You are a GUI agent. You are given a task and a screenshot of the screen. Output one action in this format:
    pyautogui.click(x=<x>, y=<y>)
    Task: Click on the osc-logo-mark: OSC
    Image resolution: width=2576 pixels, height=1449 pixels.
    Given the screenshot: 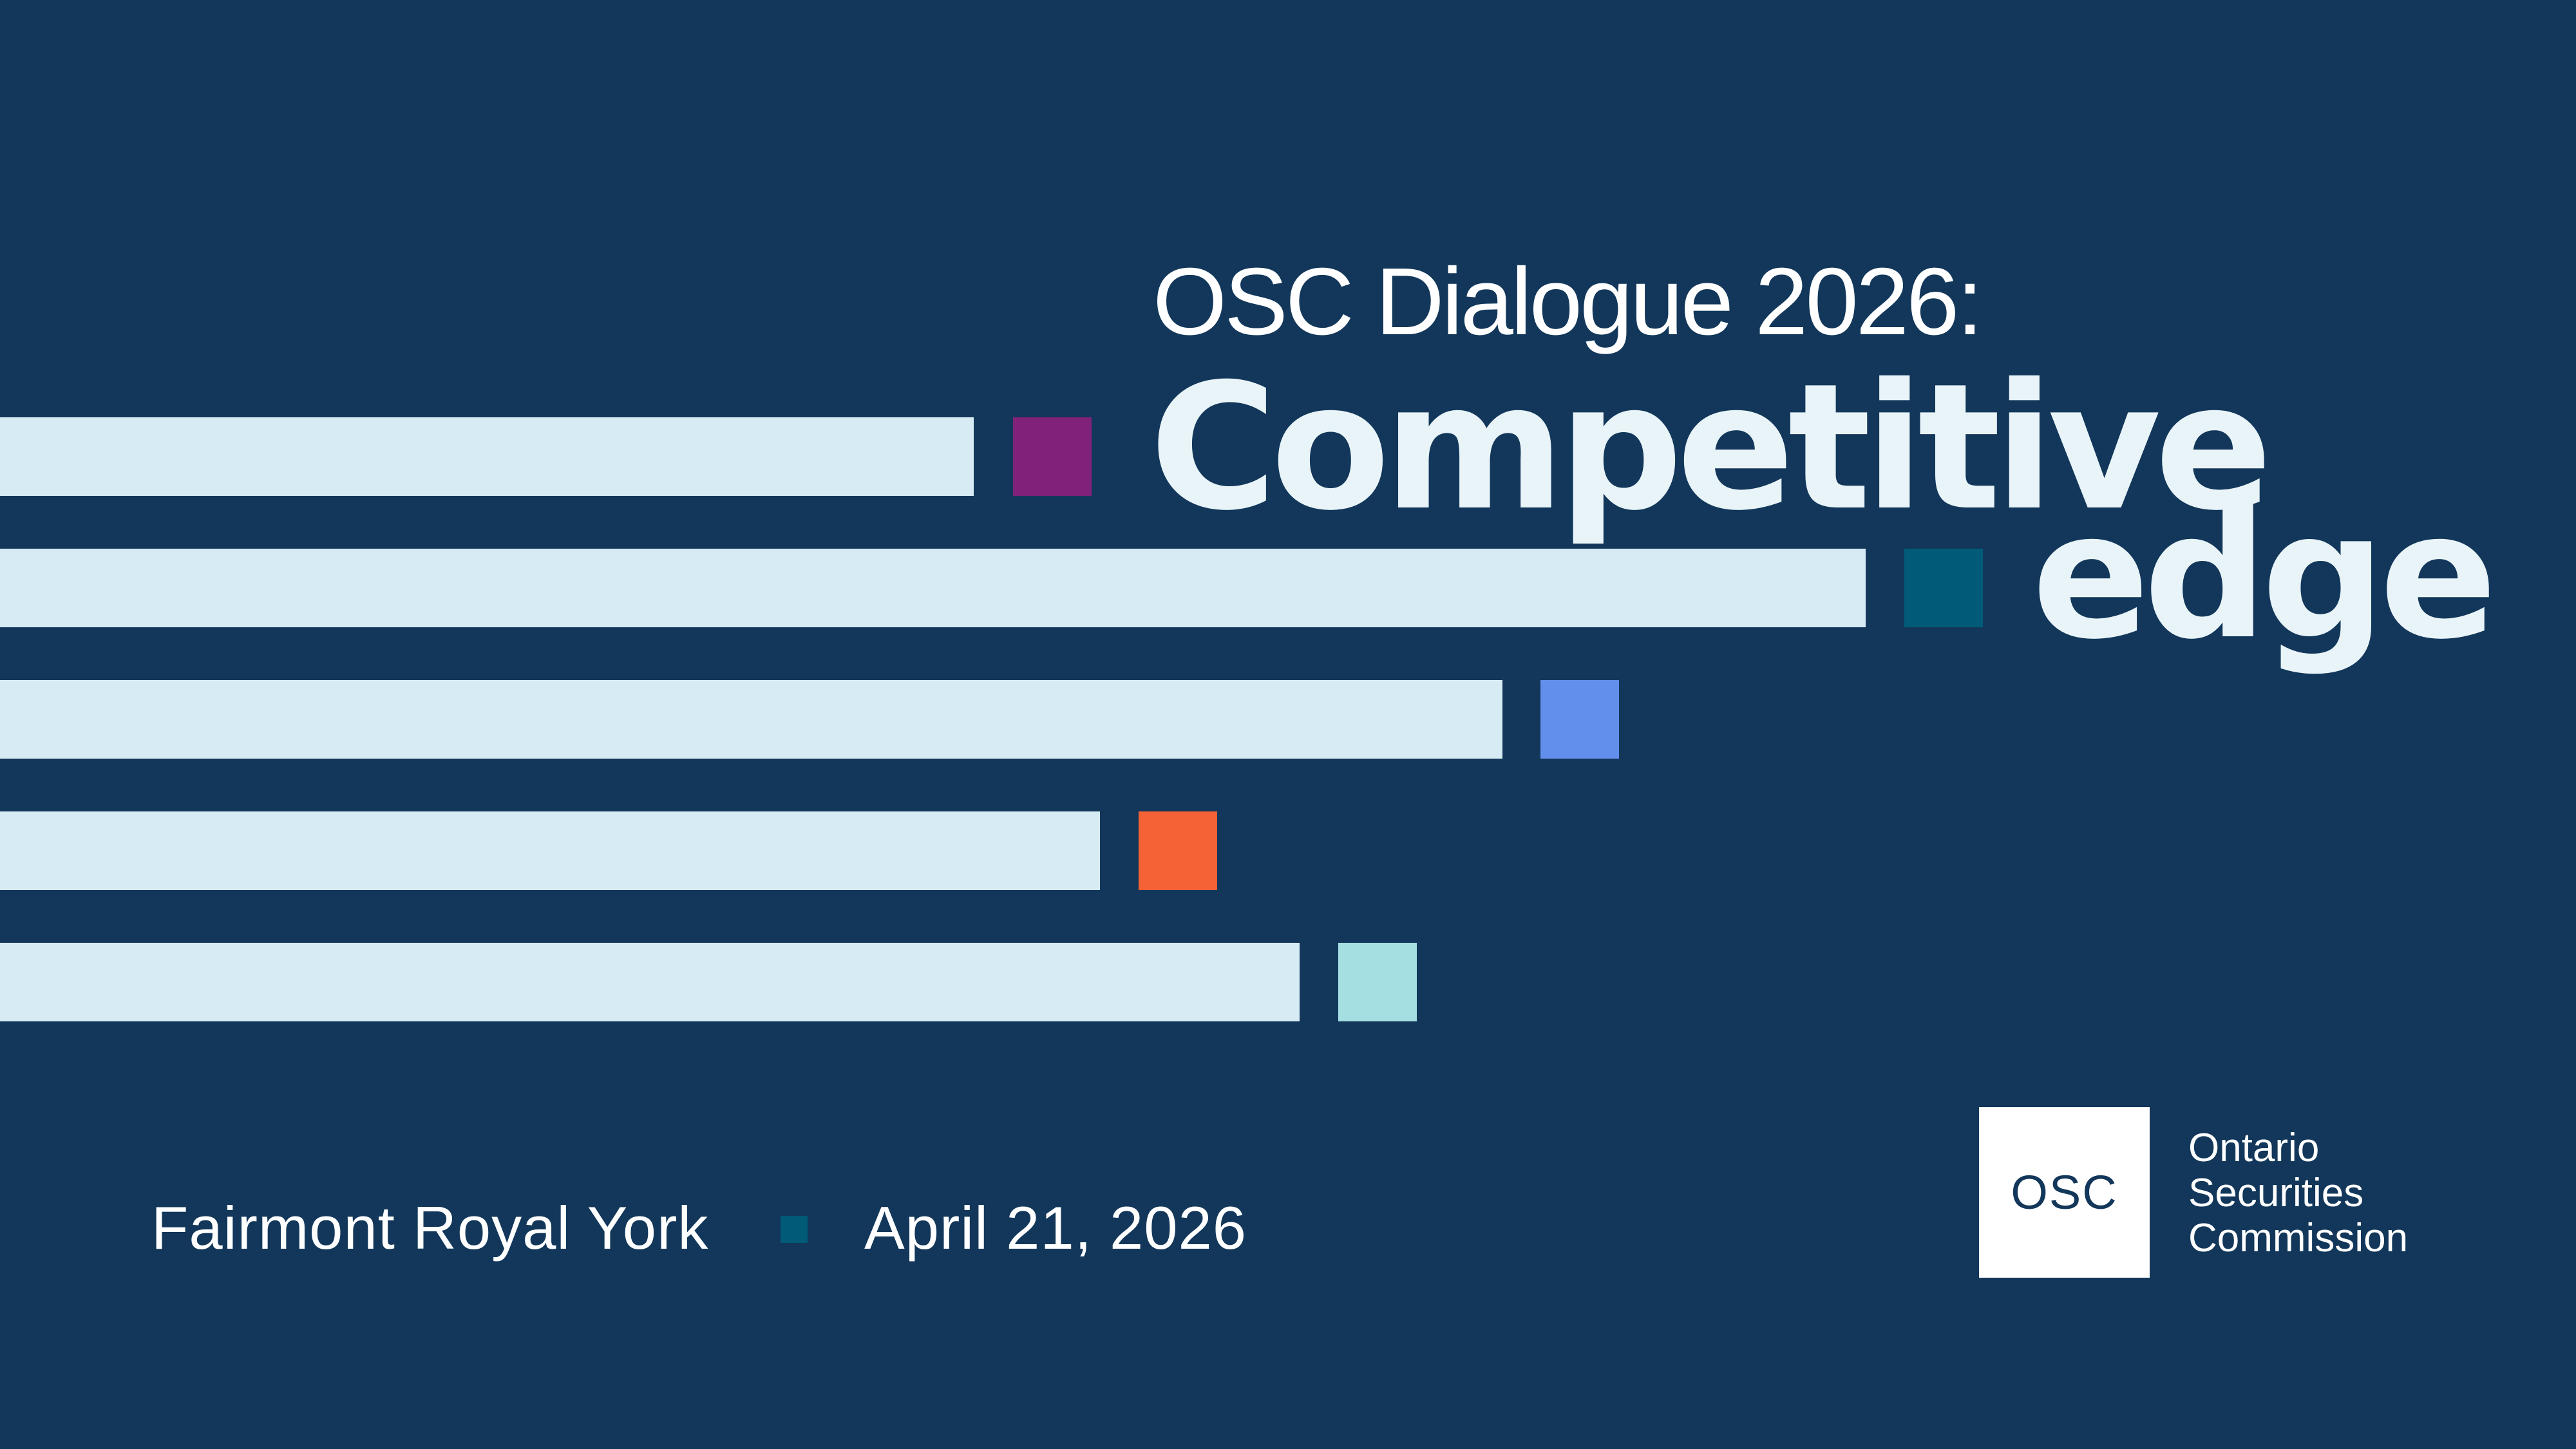 What is the action you would take?
    pyautogui.click(x=2064, y=1192)
    